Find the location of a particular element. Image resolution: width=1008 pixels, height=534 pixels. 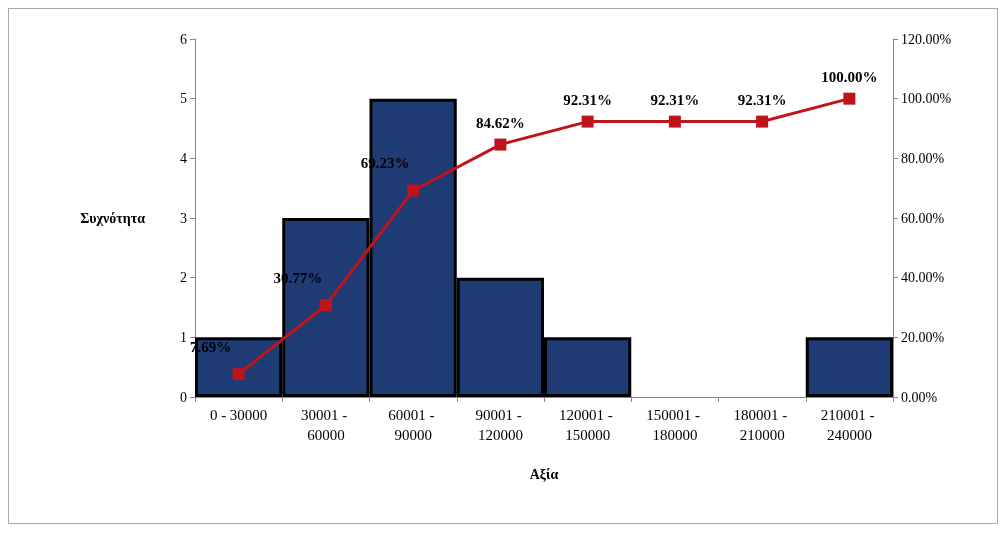

data-label: 100.00% is located at coordinates (849, 77).